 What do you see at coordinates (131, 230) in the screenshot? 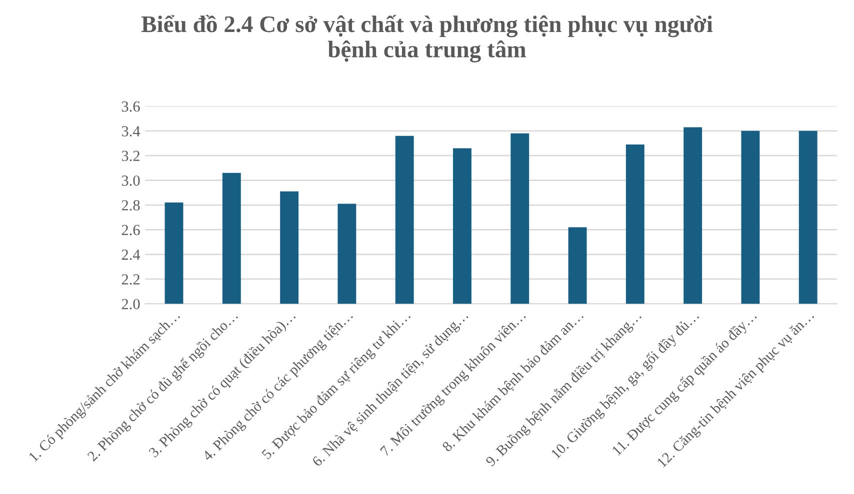
I see `y-tick-label: 2.6` at bounding box center [131, 230].